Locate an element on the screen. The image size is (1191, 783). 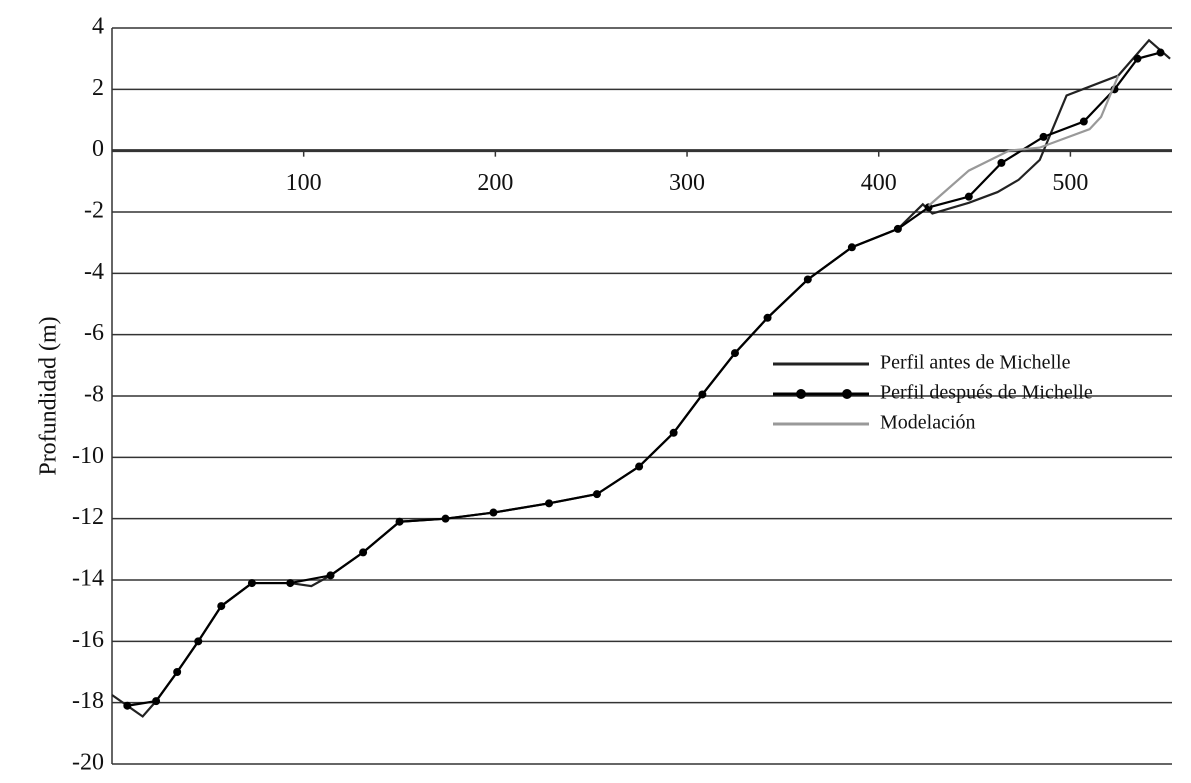
y-tick-label: -20 is located at coordinates (88, 763).